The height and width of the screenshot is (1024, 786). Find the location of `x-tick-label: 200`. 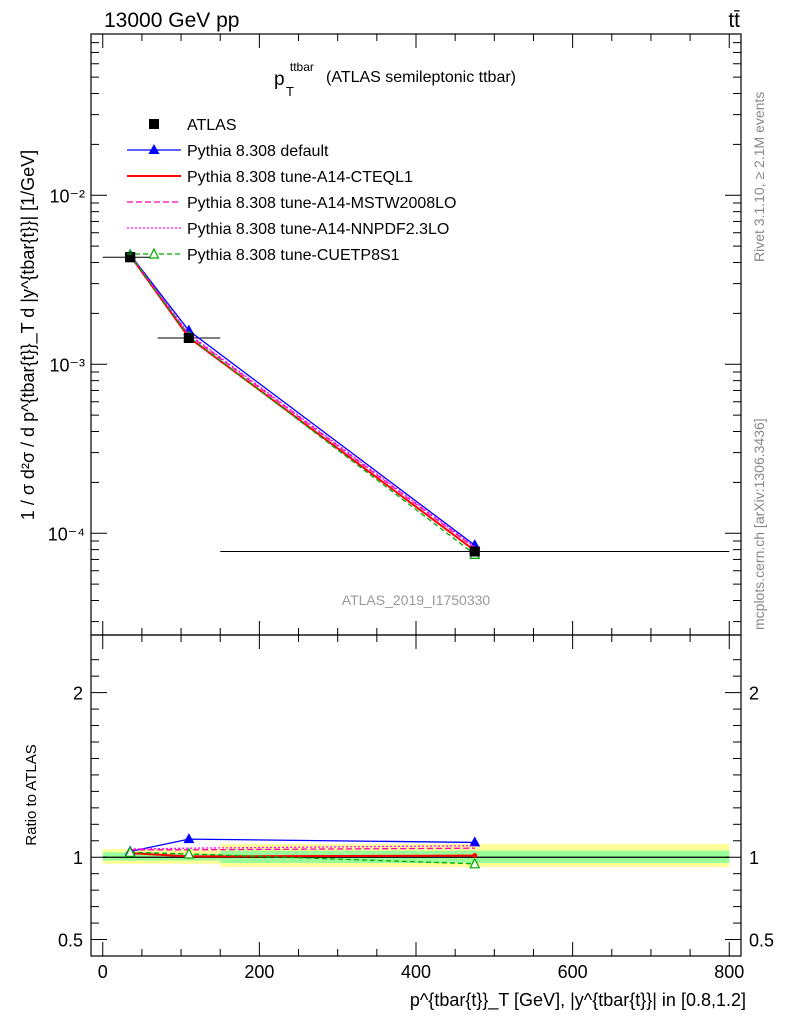

x-tick-label: 200 is located at coordinates (259, 972).